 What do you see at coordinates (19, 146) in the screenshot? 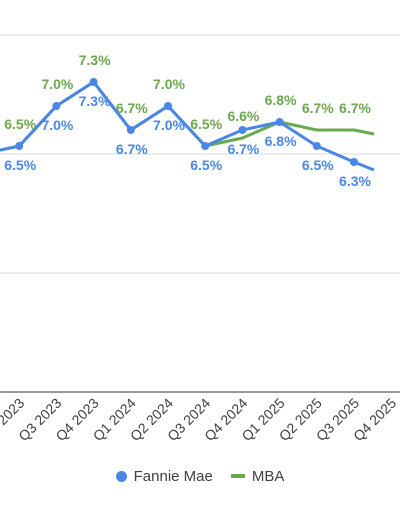
I see `point-fannie-mae-q2-2023` at bounding box center [19, 146].